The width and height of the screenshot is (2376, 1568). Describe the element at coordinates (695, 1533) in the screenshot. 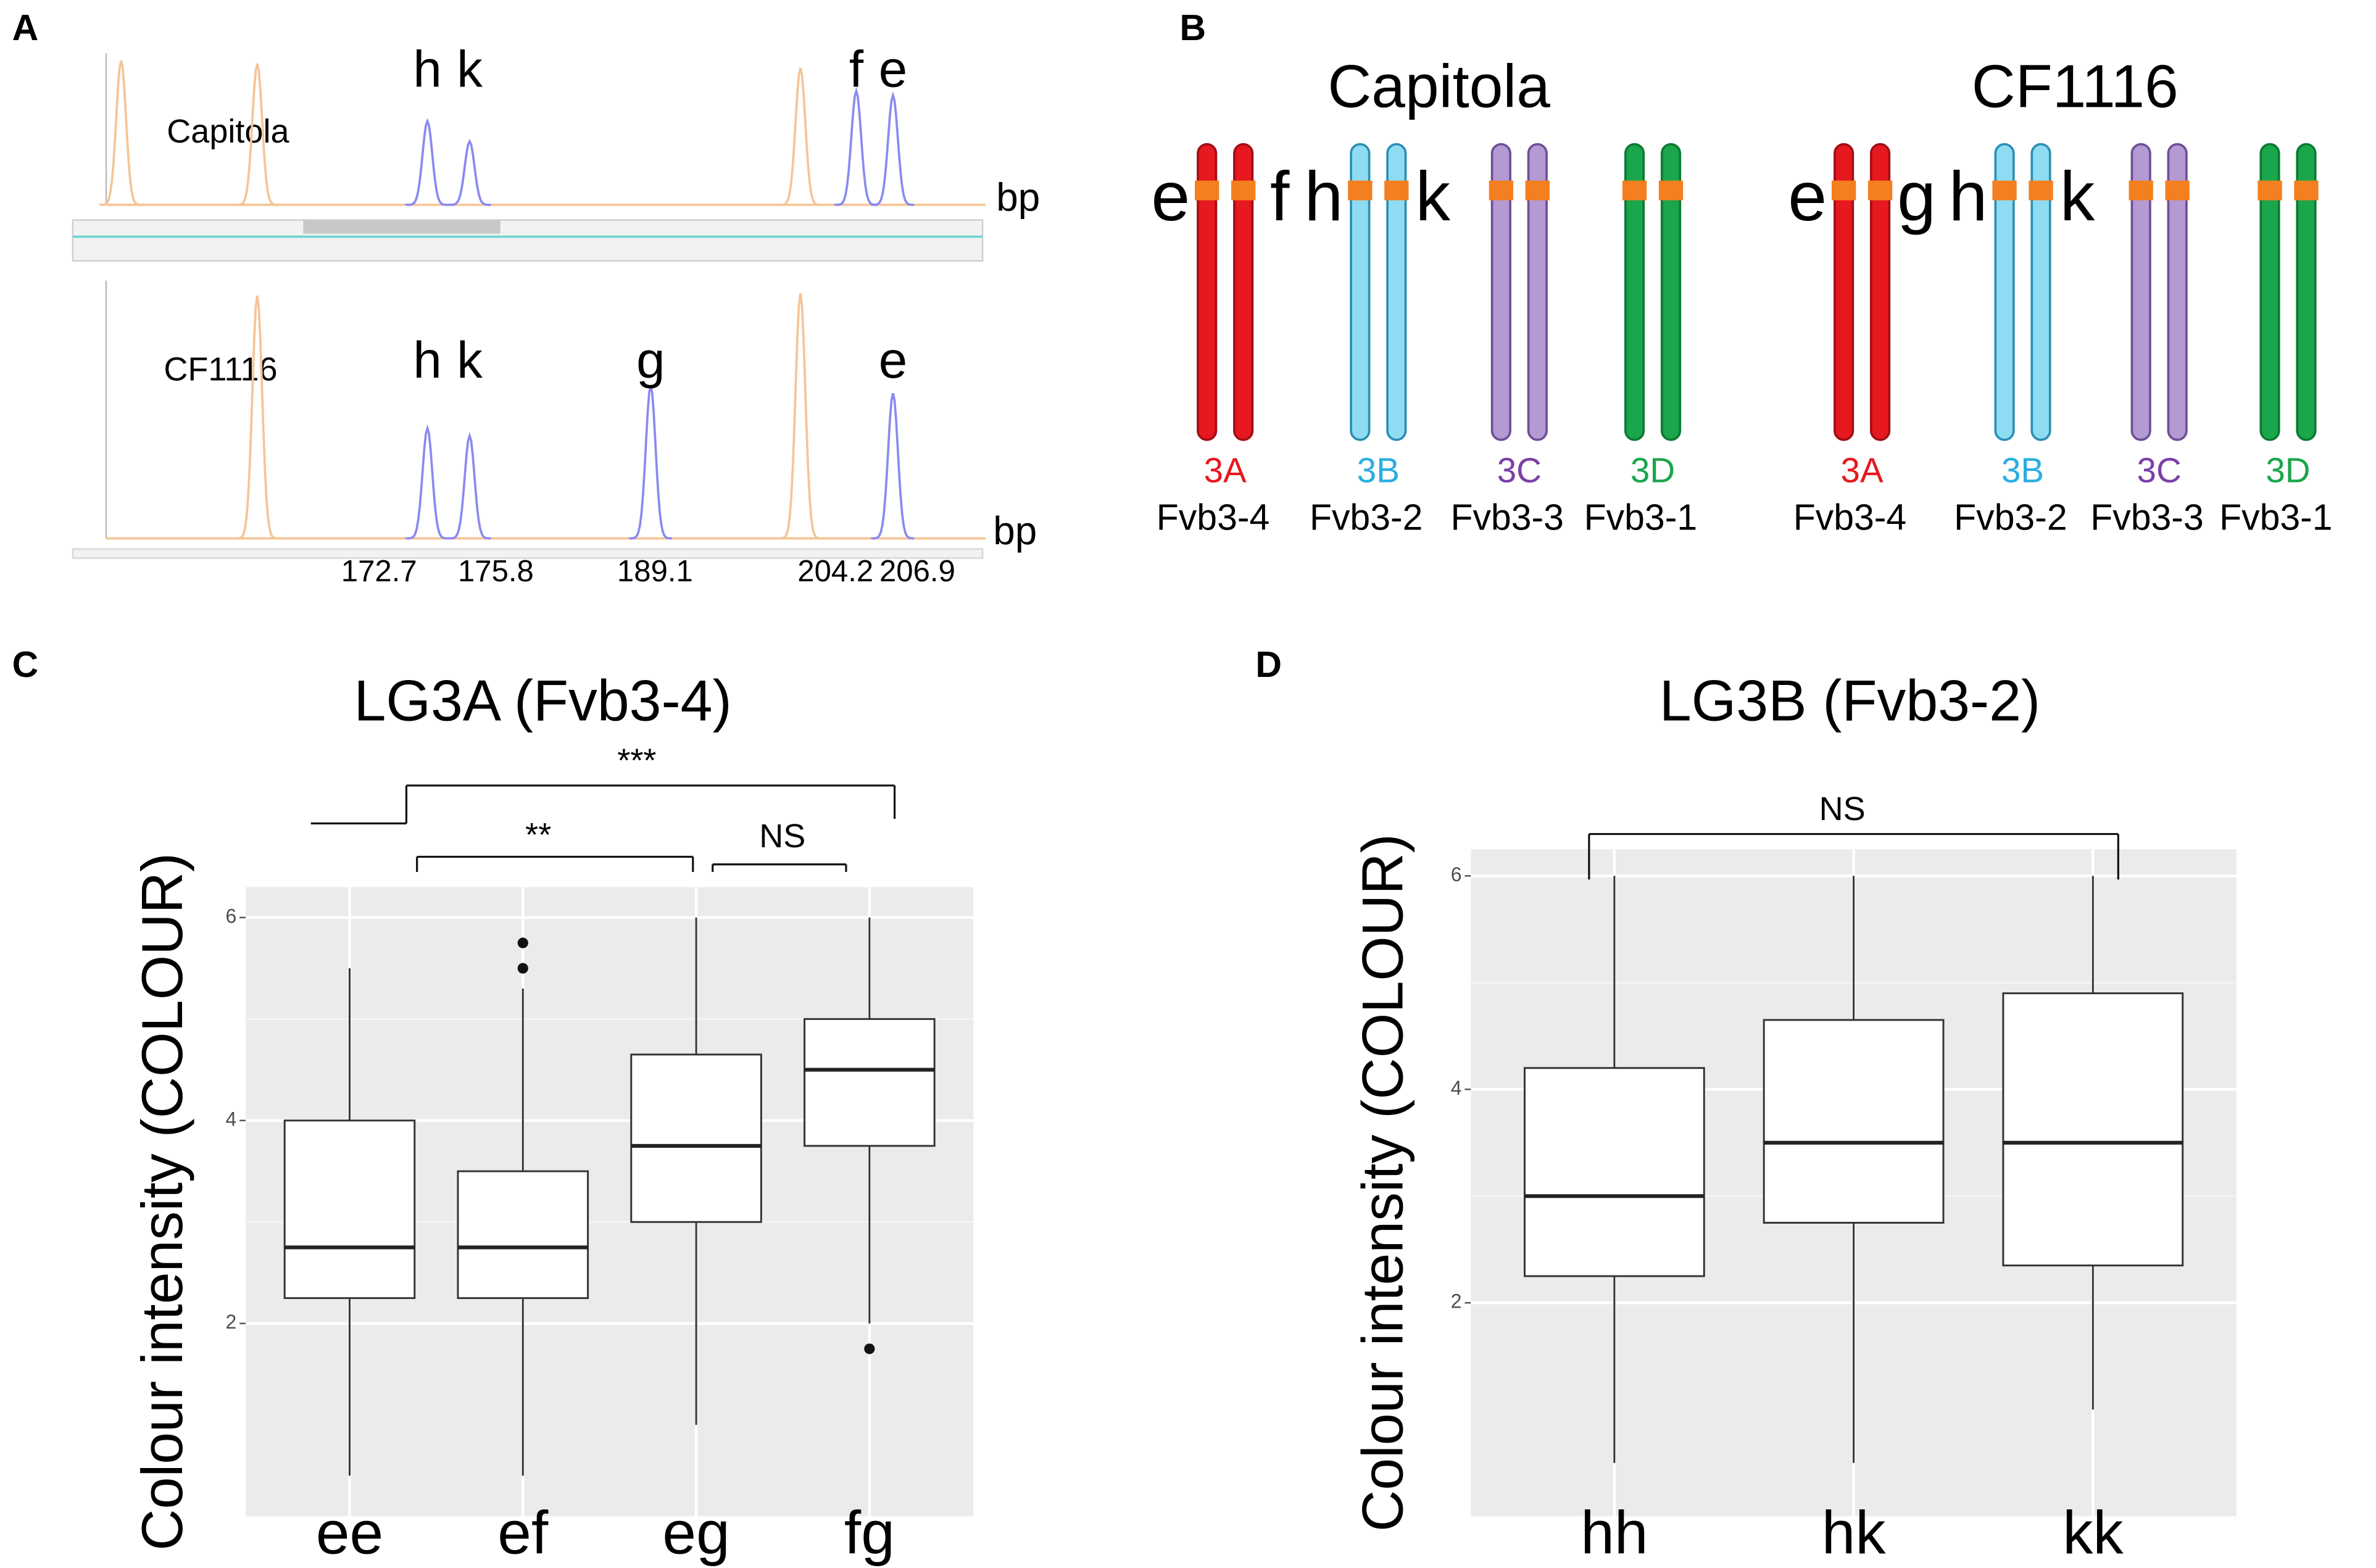

I see `x-tick-label: eg` at that location.